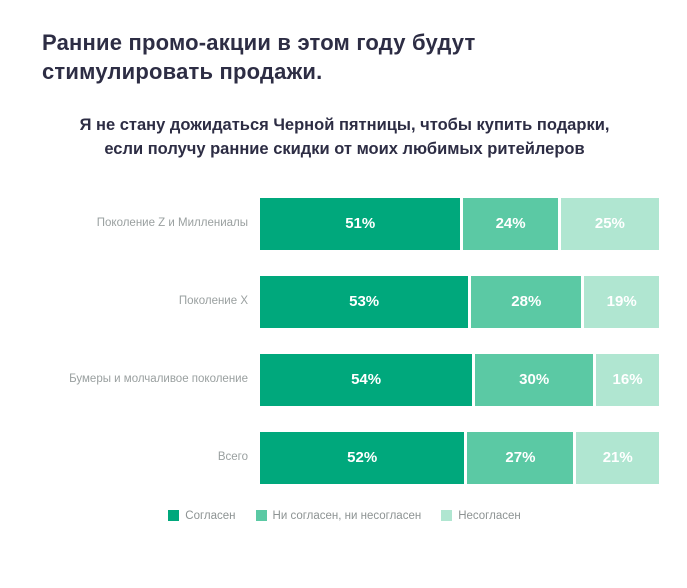  I want to click on chart-row: Всего 52% 27% 21%, so click(344, 457).